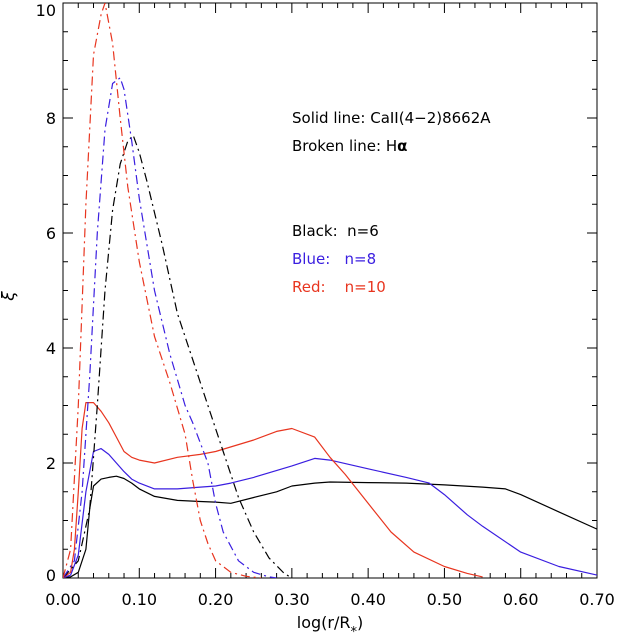  What do you see at coordinates (216, 599) in the screenshot?
I see `x-tick-label: 0.20` at bounding box center [216, 599].